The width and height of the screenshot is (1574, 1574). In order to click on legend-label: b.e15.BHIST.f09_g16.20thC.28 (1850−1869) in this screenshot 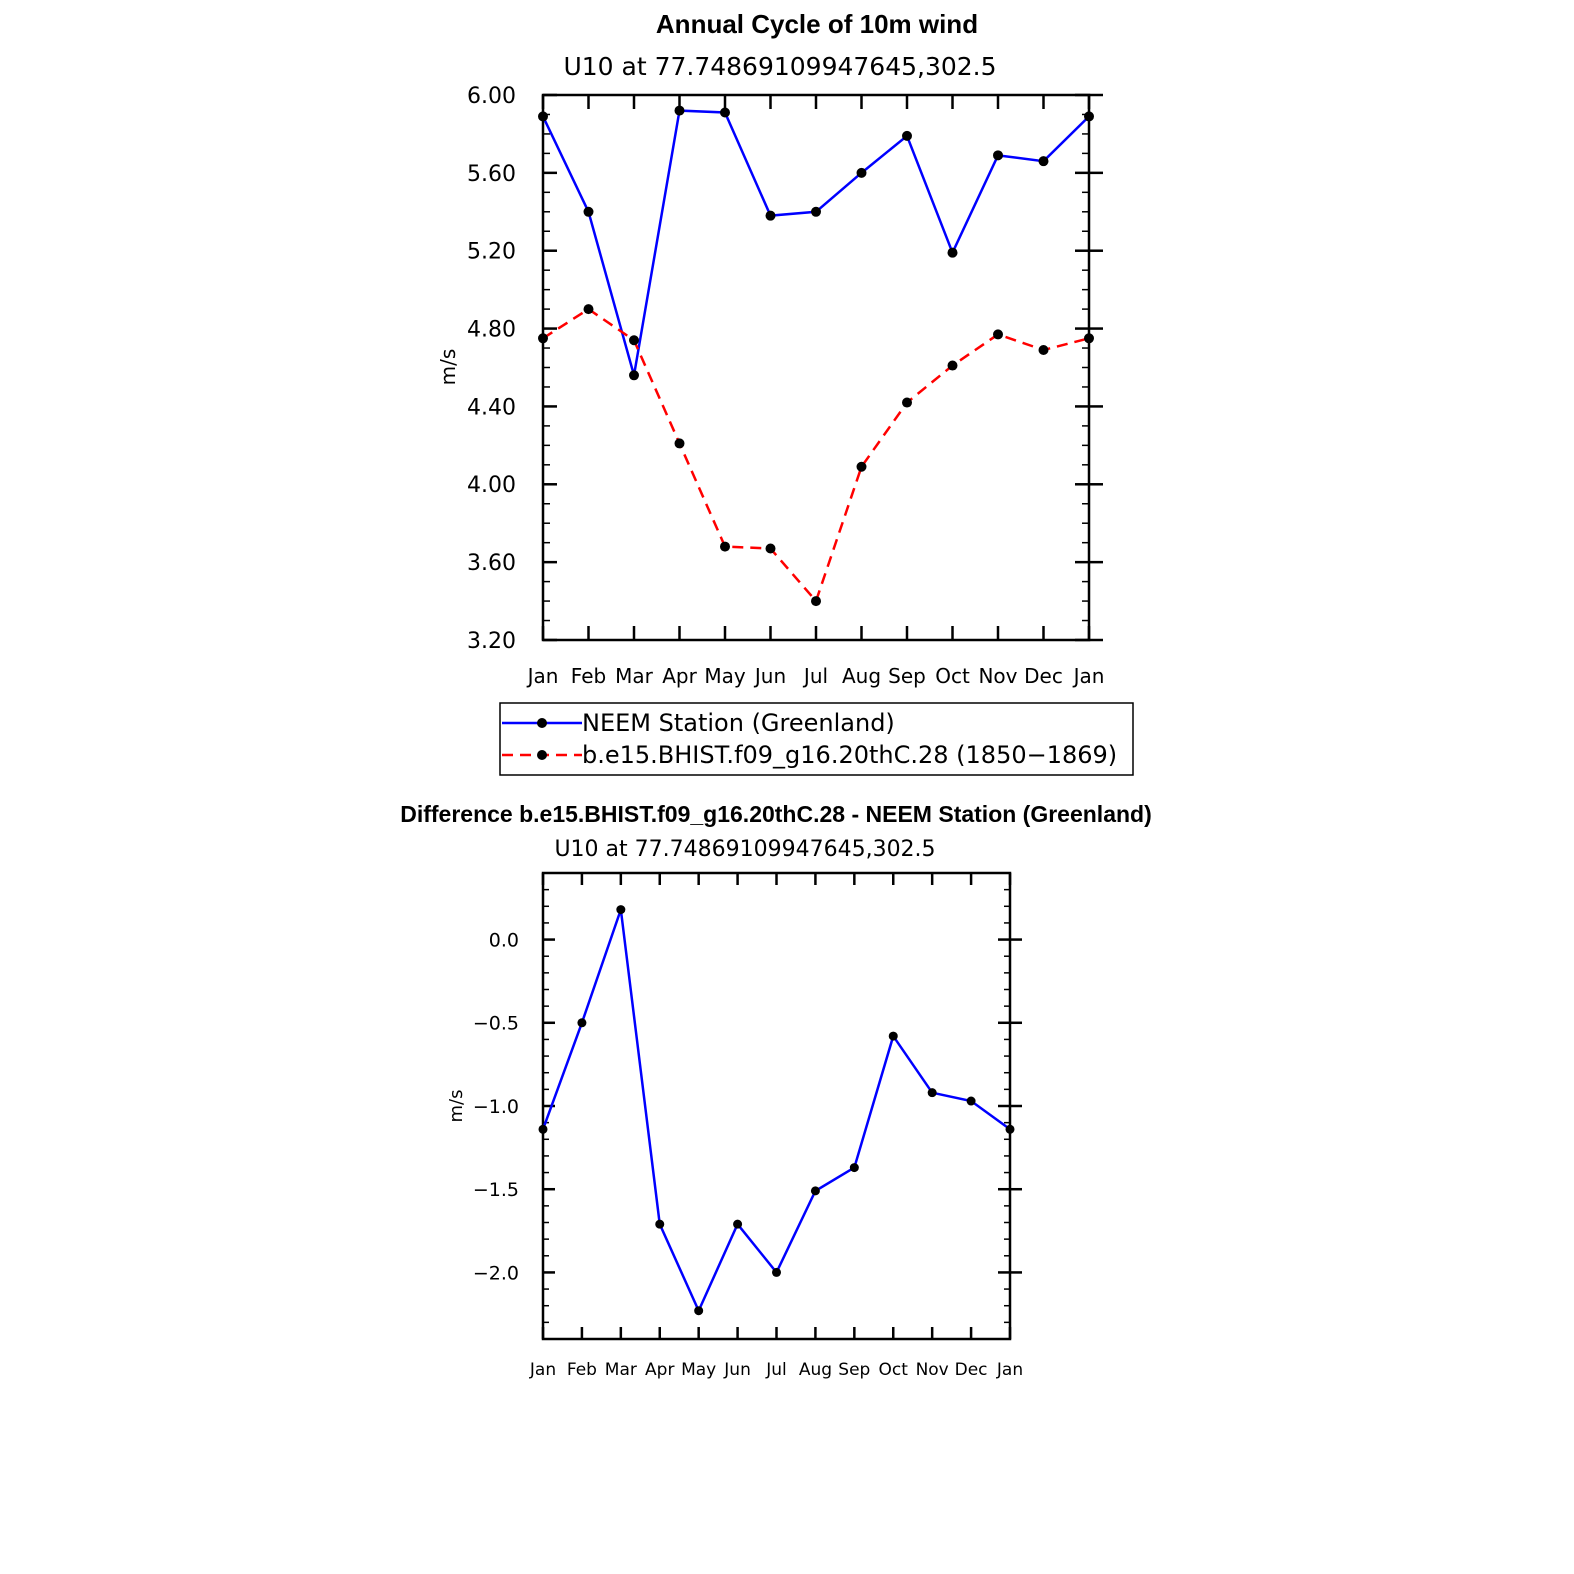, I will do `click(849, 755)`.